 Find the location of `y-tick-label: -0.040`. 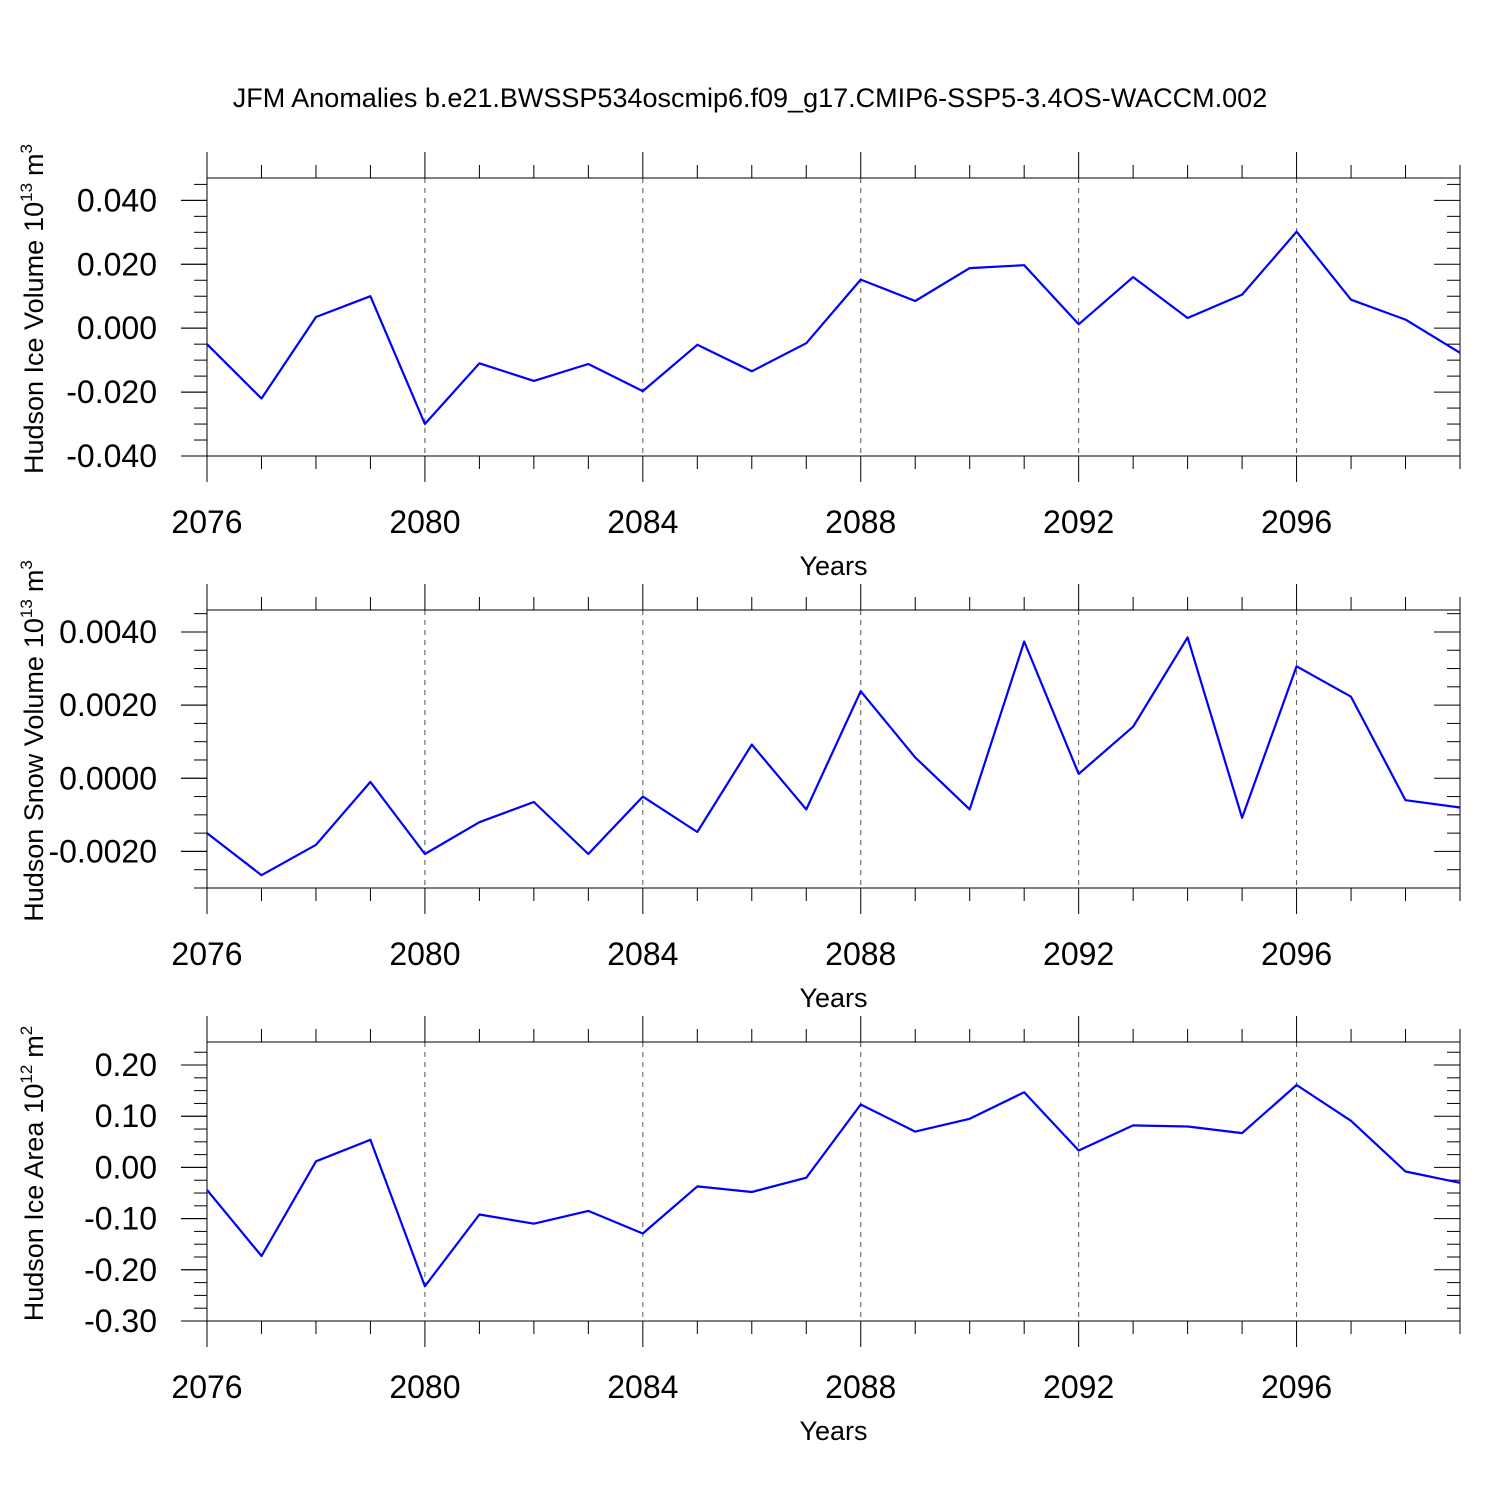

y-tick-label: -0.040 is located at coordinates (111, 456).